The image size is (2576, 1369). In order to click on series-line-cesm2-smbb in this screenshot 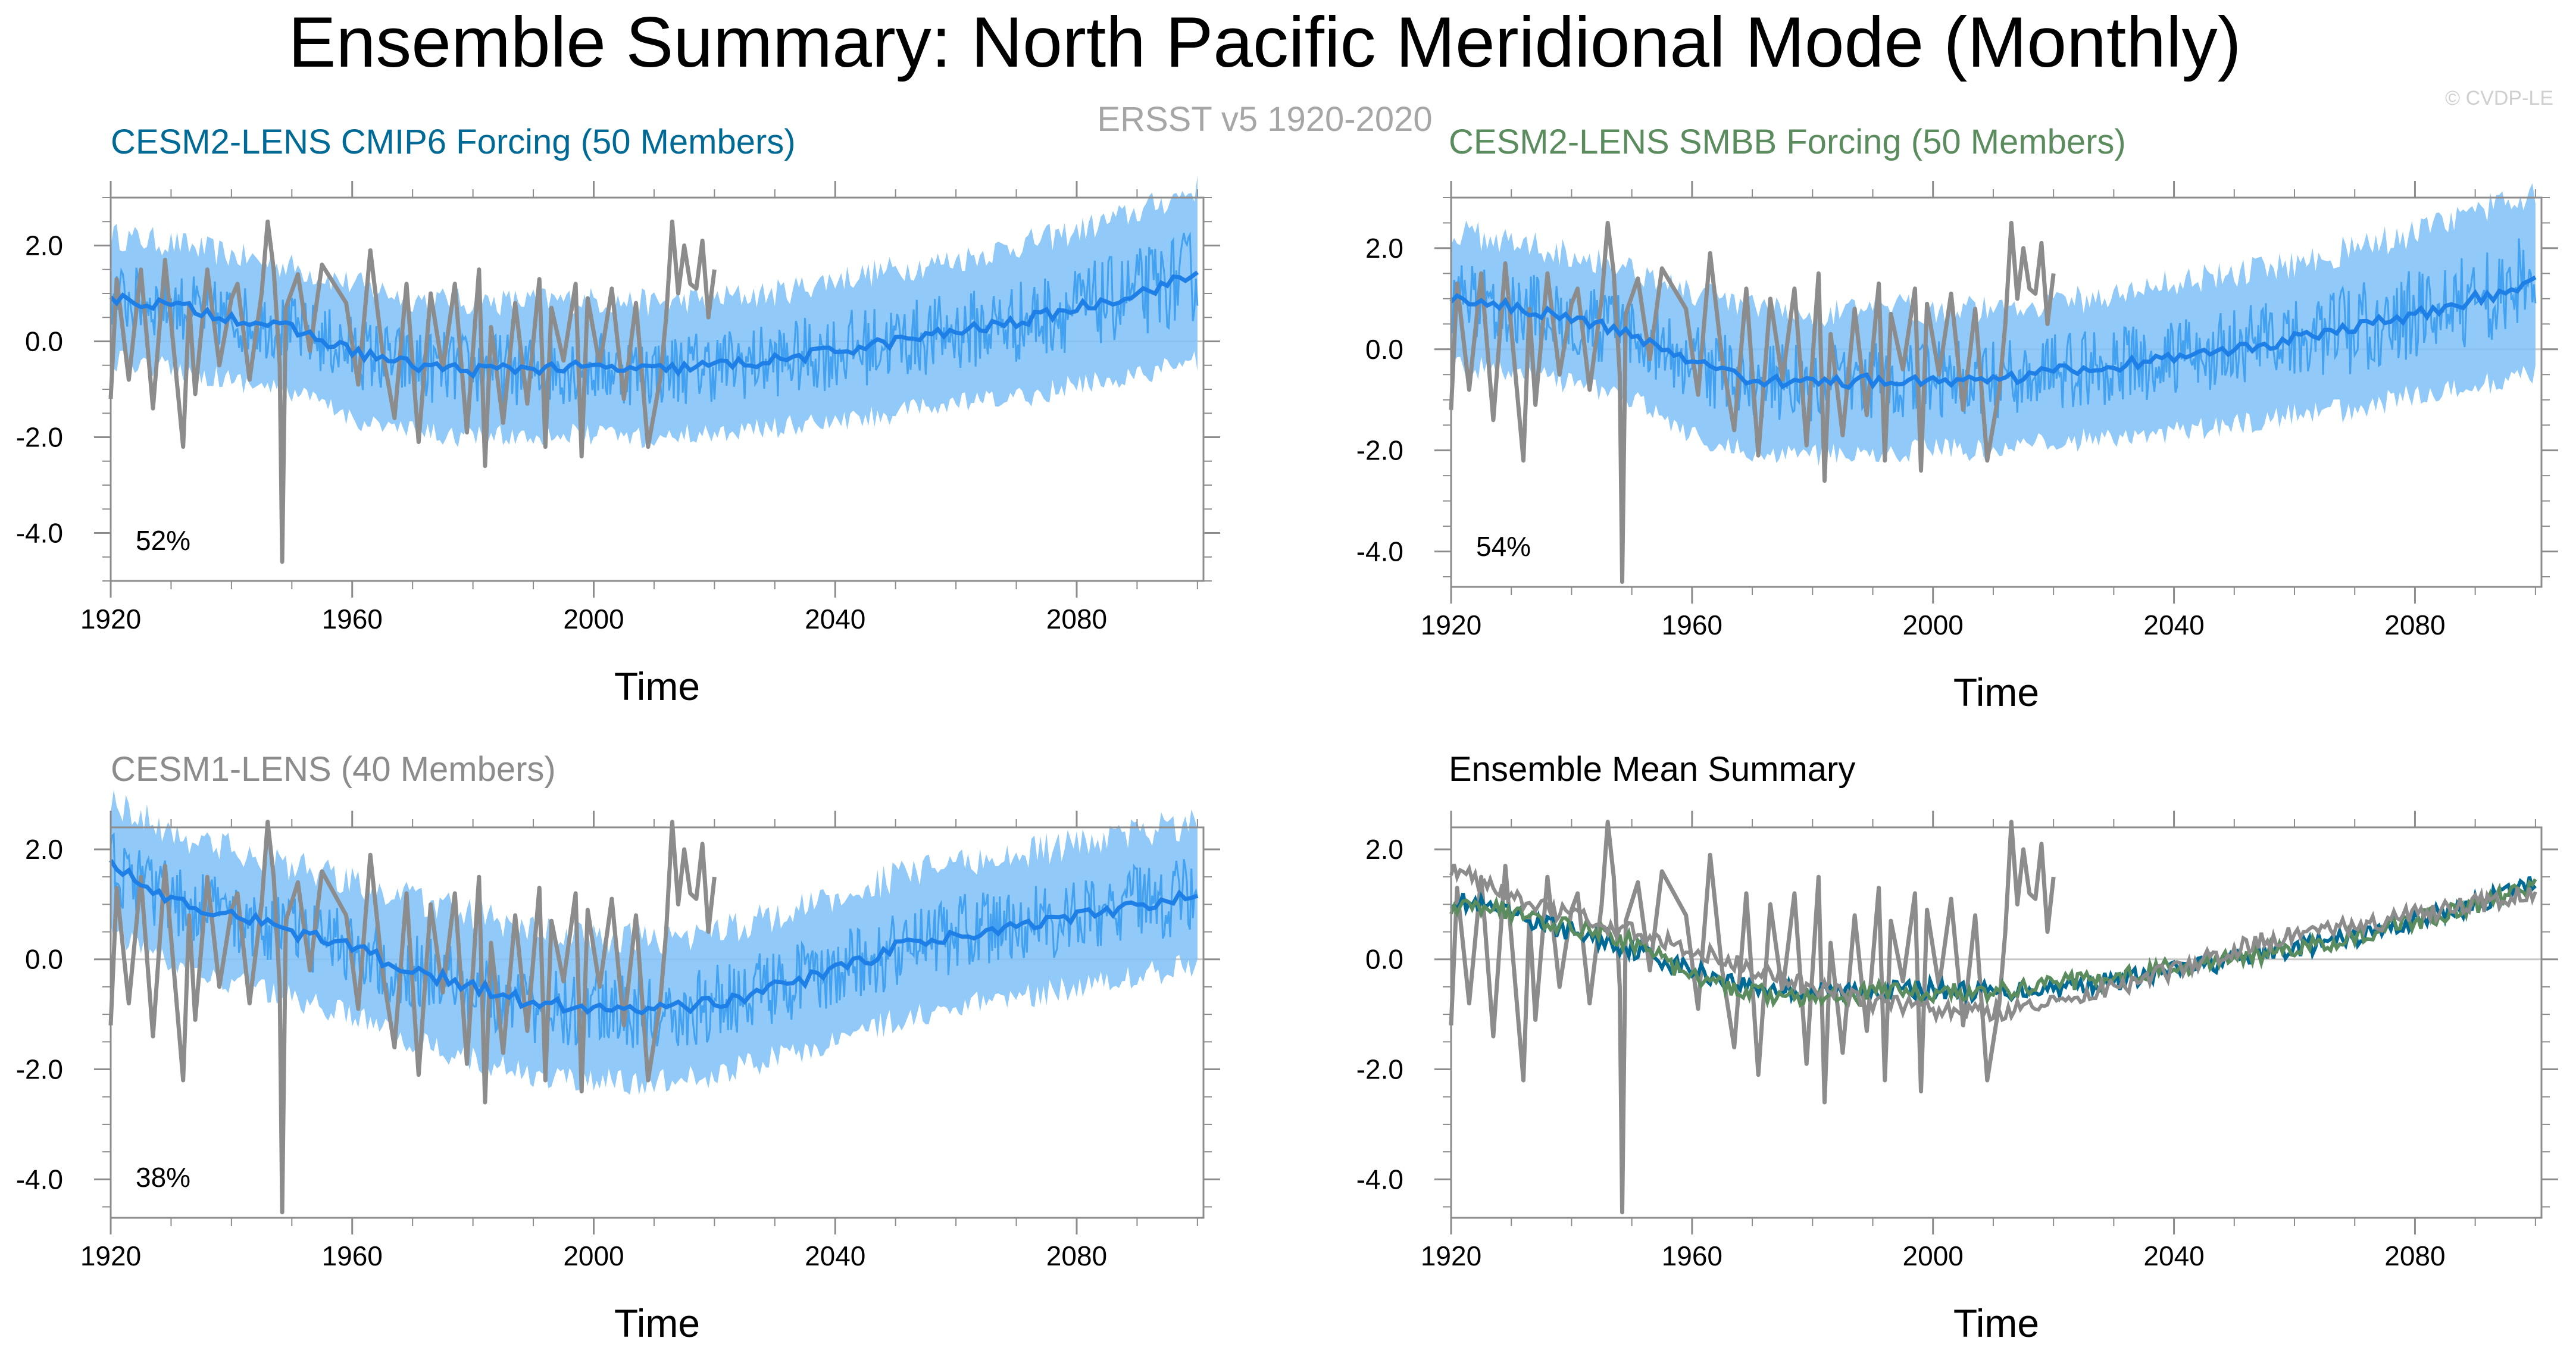, I will do `click(1993, 943)`.